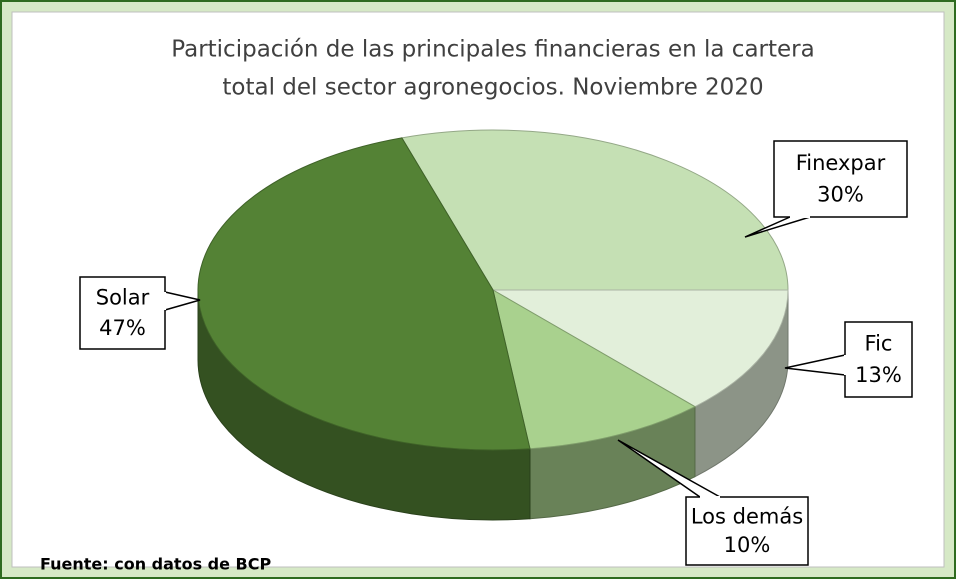  What do you see at coordinates (878, 375) in the screenshot?
I see `label-value: 13%` at bounding box center [878, 375].